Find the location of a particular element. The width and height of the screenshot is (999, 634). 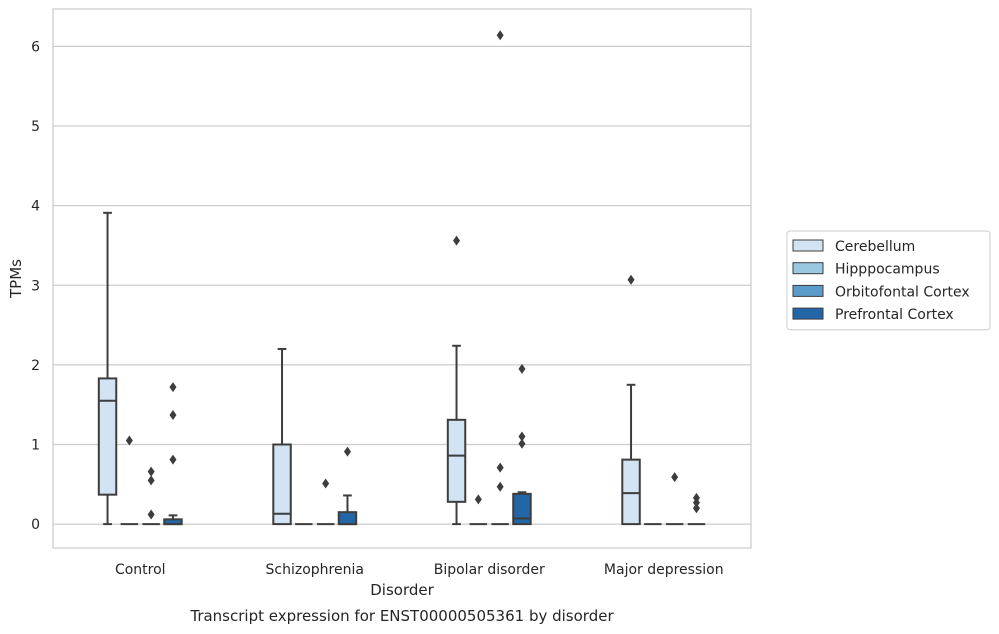

legend-label: Orbitofontal Cortex is located at coordinates (902, 292).